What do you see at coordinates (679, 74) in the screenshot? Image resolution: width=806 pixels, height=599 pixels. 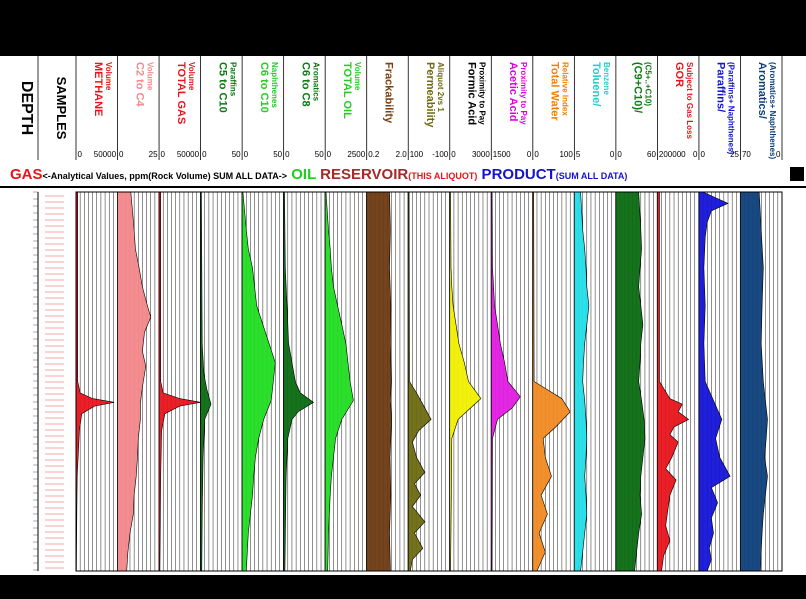 I see `track-title-gor: GOR` at bounding box center [679, 74].